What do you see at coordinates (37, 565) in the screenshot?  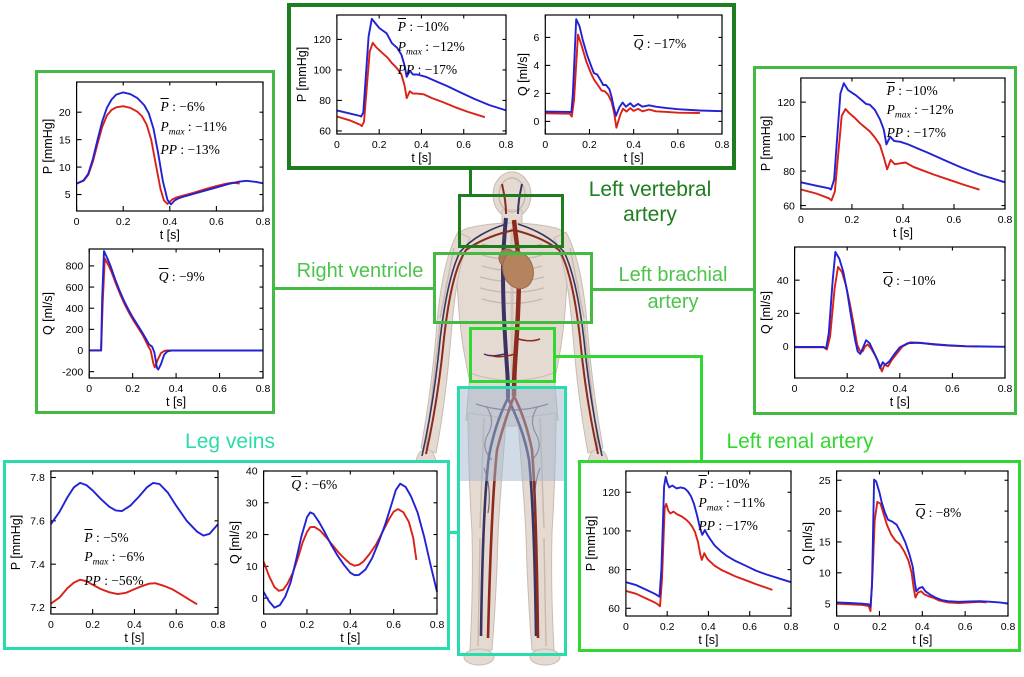 I see `svg-text: 7.4` at bounding box center [37, 565].